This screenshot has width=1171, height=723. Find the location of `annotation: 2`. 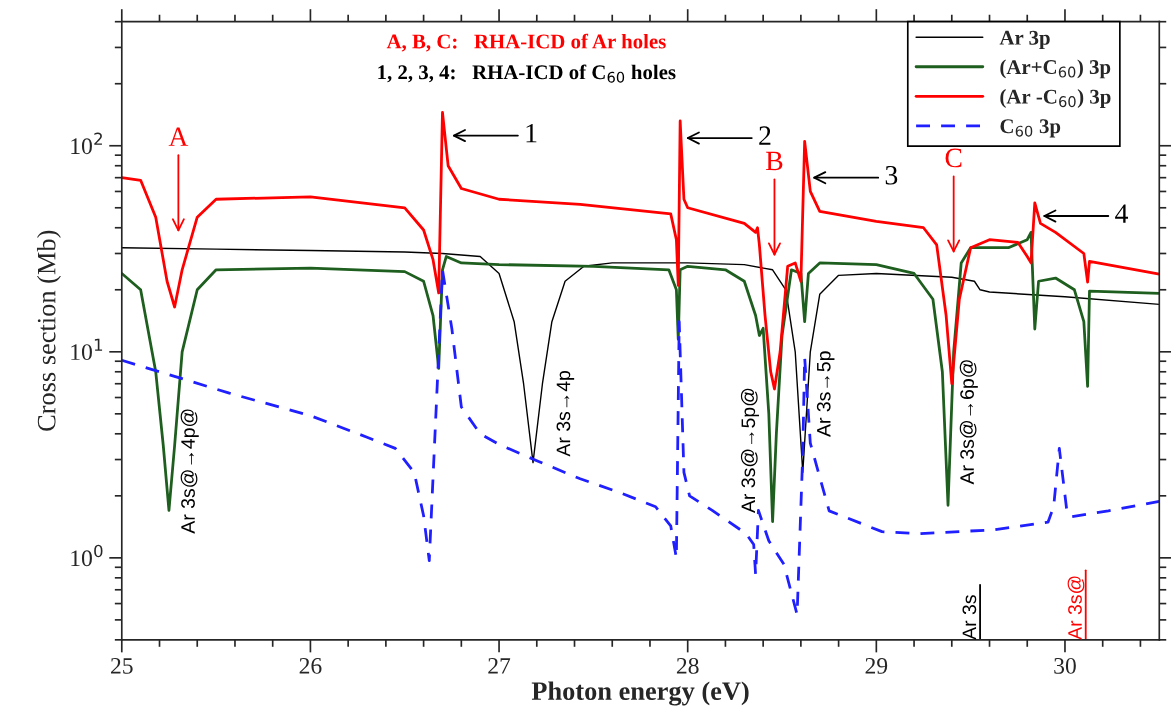

annotation: 2 is located at coordinates (765, 135).